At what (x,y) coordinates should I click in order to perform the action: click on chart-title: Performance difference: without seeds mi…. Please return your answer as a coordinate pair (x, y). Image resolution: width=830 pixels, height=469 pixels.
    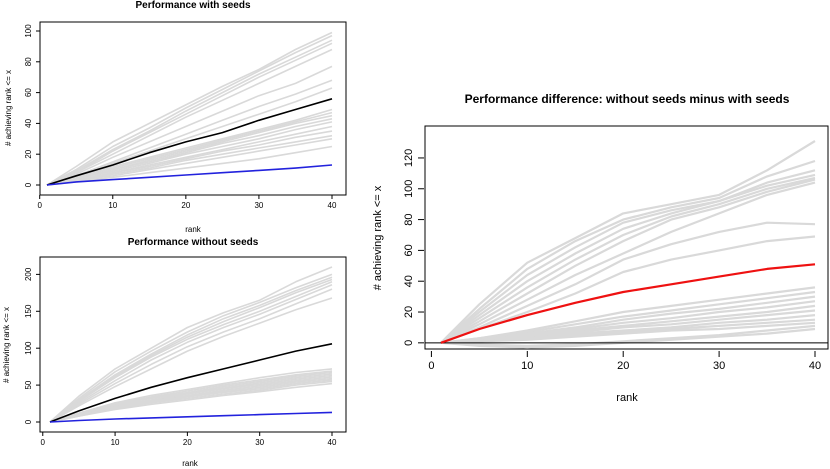
    Looking at the image, I should click on (627, 99).